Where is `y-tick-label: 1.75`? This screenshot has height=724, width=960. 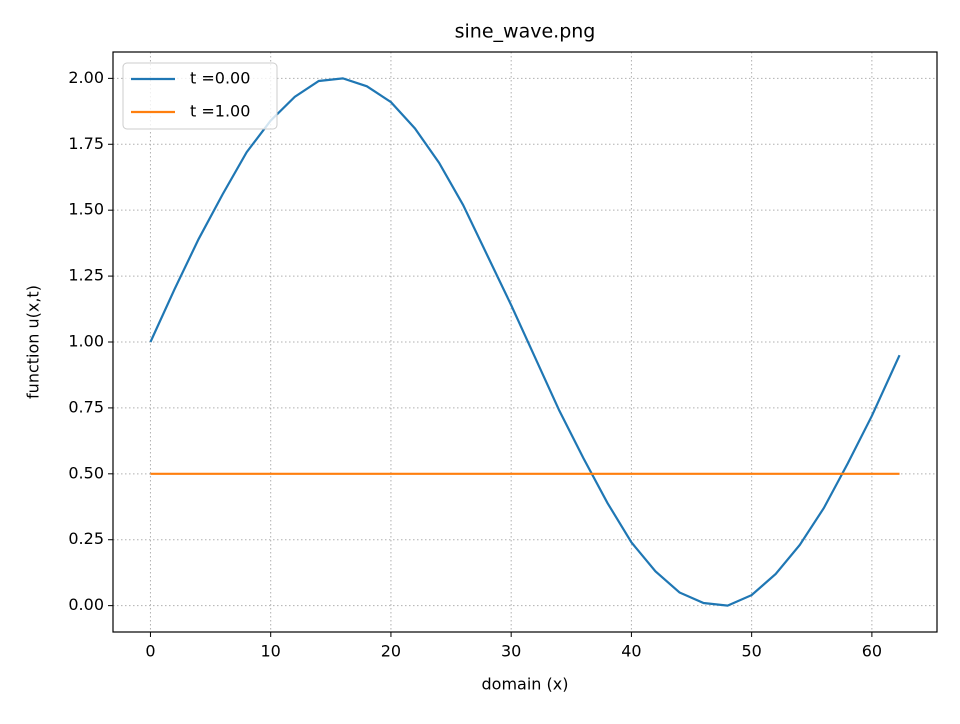
y-tick-label: 1.75 is located at coordinates (86, 143).